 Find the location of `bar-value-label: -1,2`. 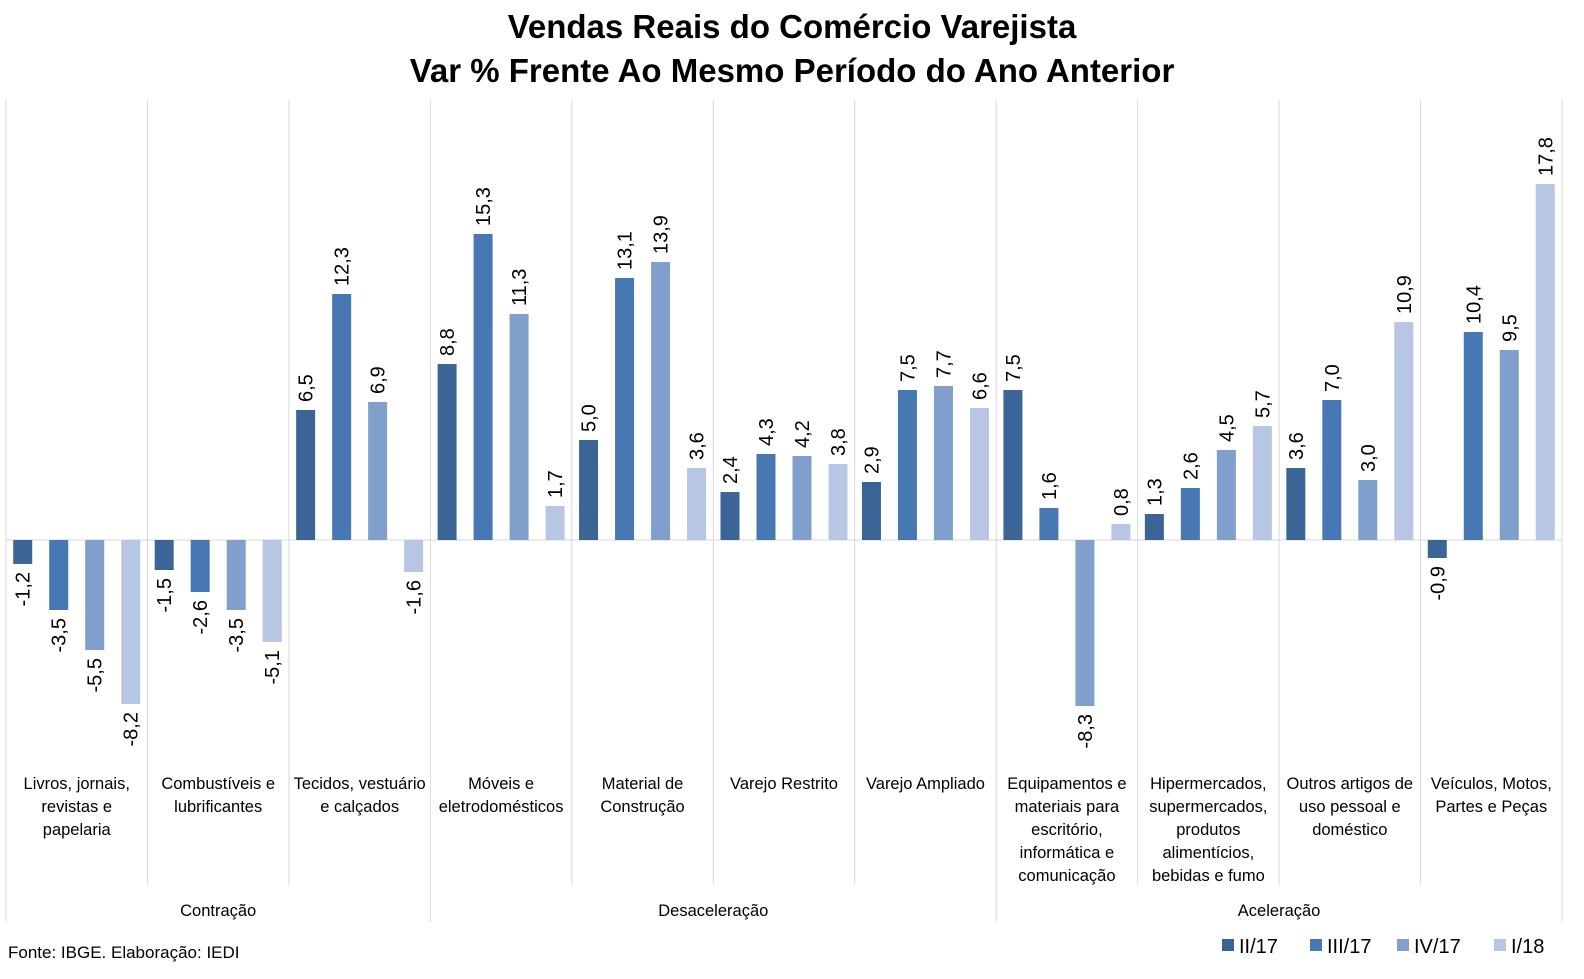

bar-value-label: -1,2 is located at coordinates (24, 589).